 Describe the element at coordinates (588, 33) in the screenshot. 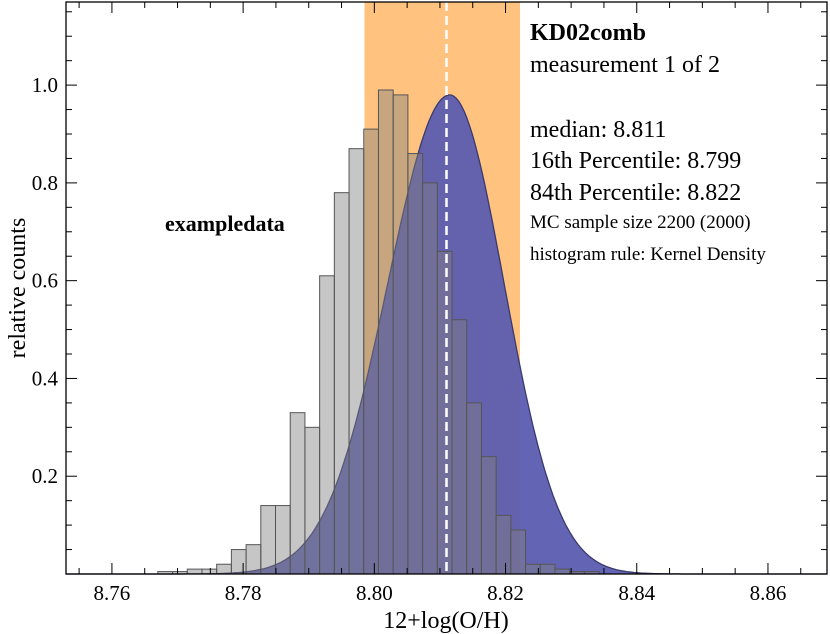

I see `chart-title: KD02comb` at that location.